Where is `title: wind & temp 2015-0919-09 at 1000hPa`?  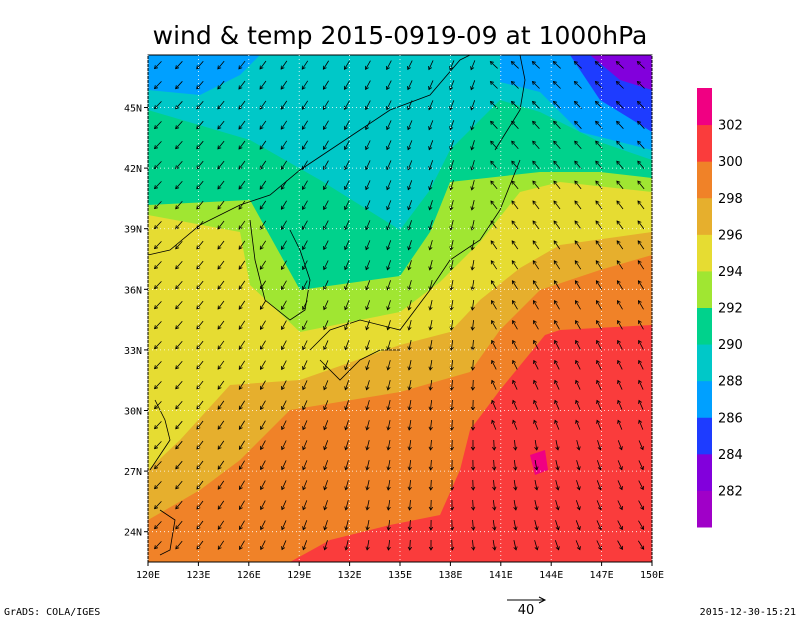
title: wind & temp 2015-0919-09 at 1000hPa is located at coordinates (400, 35).